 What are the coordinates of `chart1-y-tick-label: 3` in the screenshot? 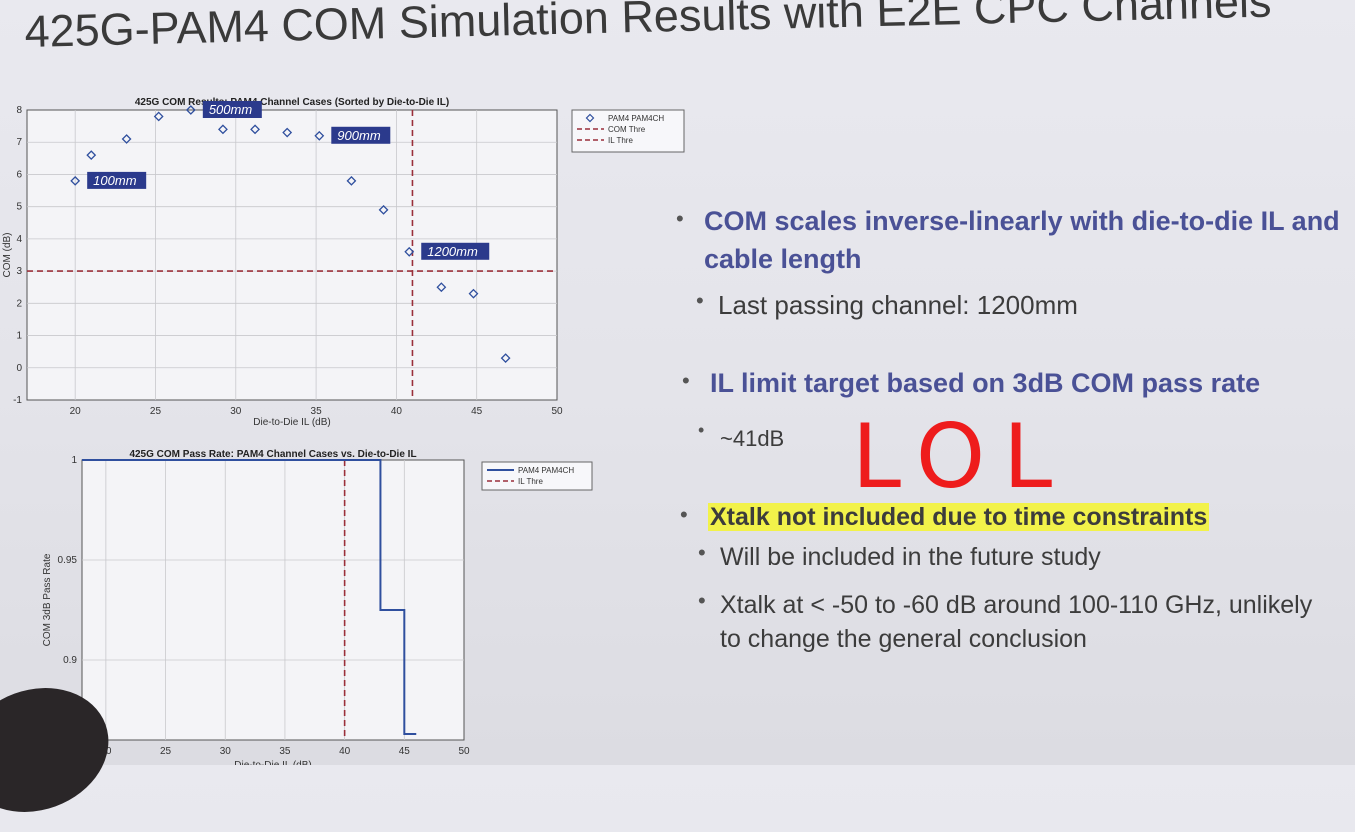 It's located at (19, 271).